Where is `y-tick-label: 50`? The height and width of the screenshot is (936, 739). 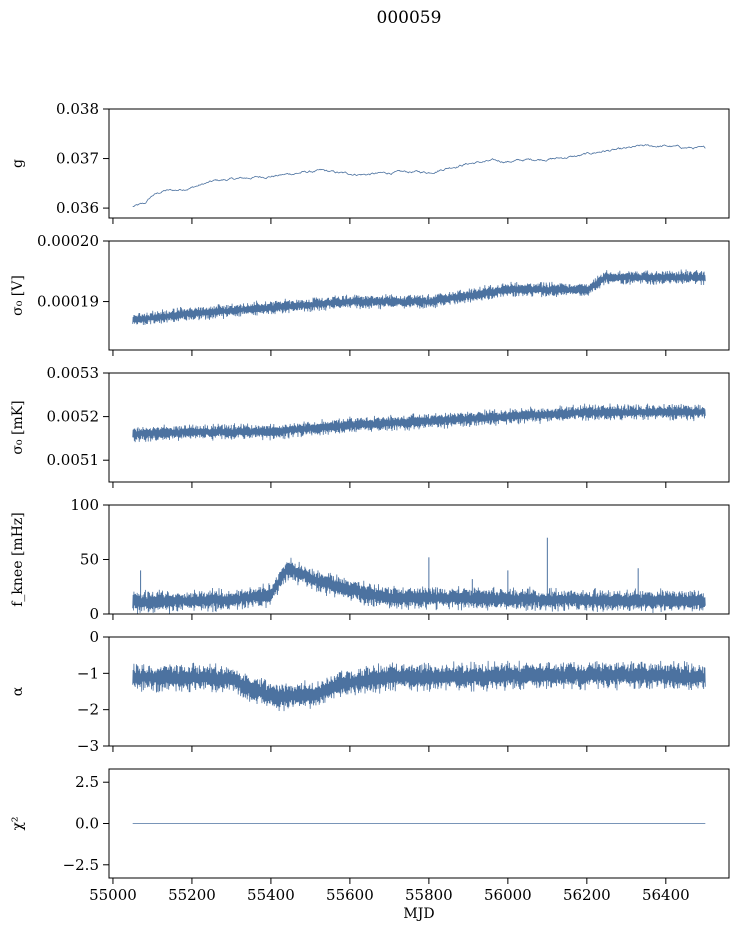
y-tick-label: 50 is located at coordinates (89, 560).